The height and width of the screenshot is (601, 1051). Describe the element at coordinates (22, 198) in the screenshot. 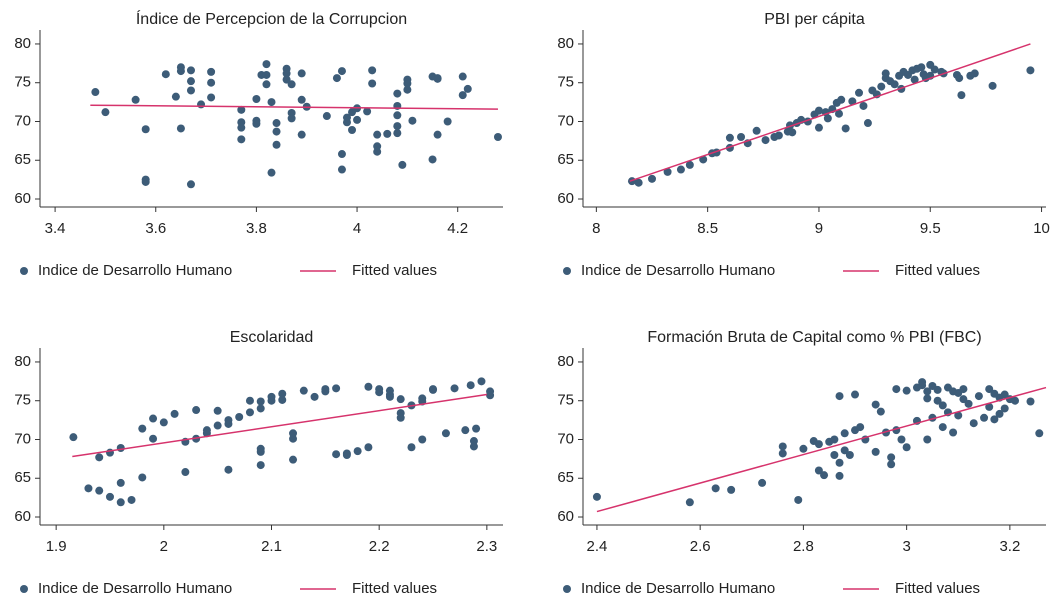

I see `y-tick-label: 60` at that location.